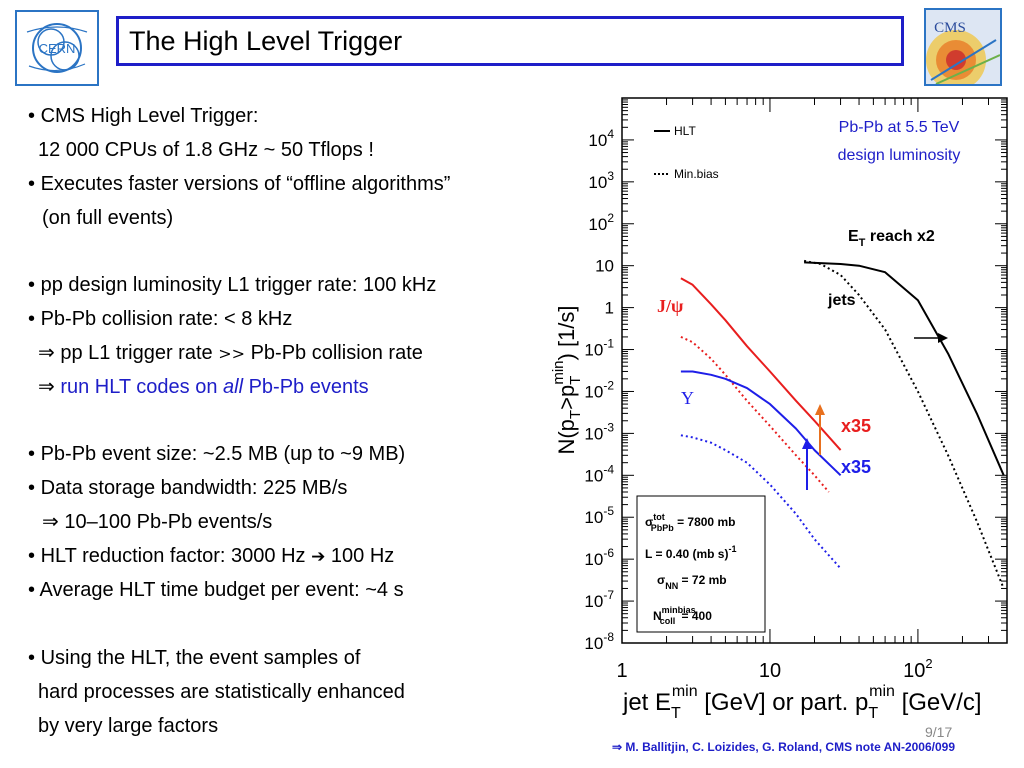 This screenshot has height=768, width=1024. I want to click on param-part: N, so click(657, 616).